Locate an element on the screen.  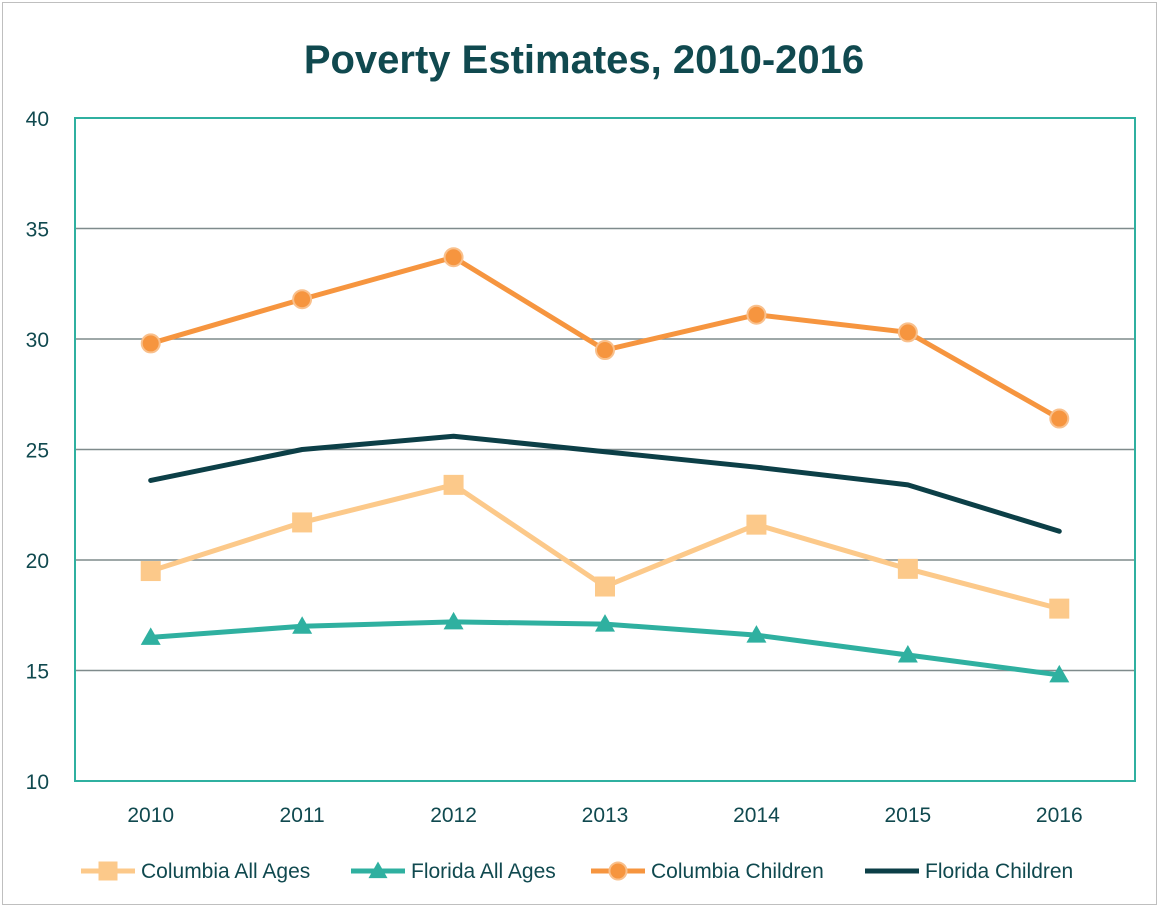
y-tick-label: 25 is located at coordinates (37, 451).